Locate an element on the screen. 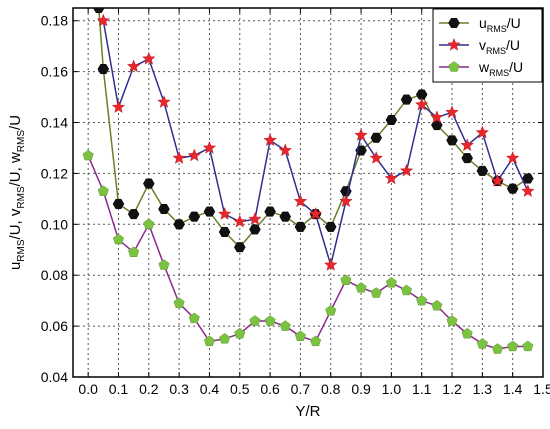 The image size is (550, 429). x-tick-label: 0.1 is located at coordinates (119, 389).